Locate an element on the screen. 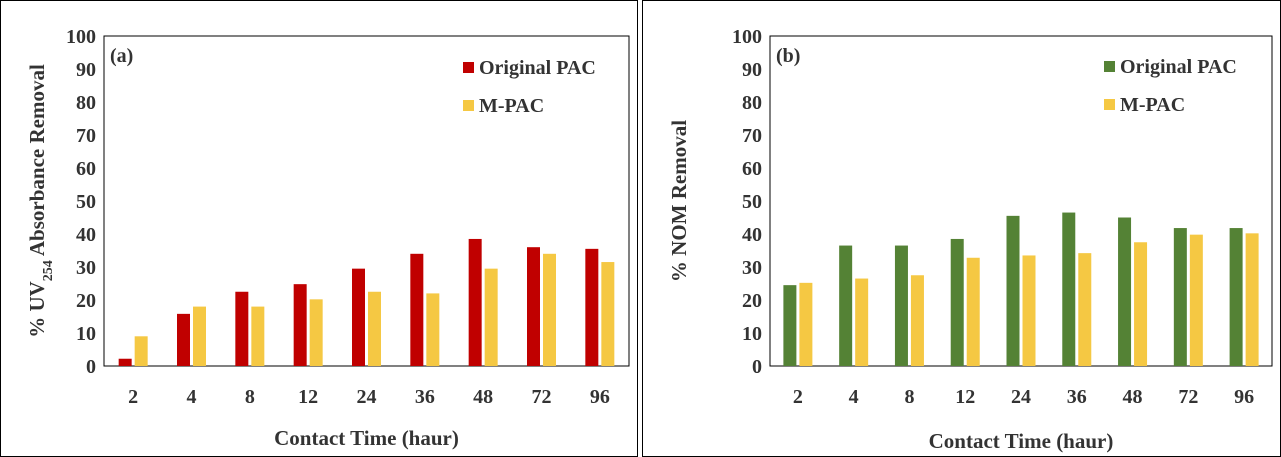 The image size is (1281, 457). y-axis-label: % NOM Removal is located at coordinates (679, 201).